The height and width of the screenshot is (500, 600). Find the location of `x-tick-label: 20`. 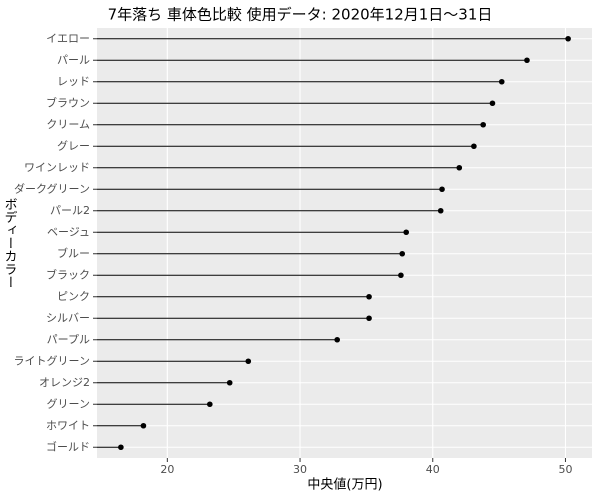

x-tick-label: 20 is located at coordinates (167, 469).